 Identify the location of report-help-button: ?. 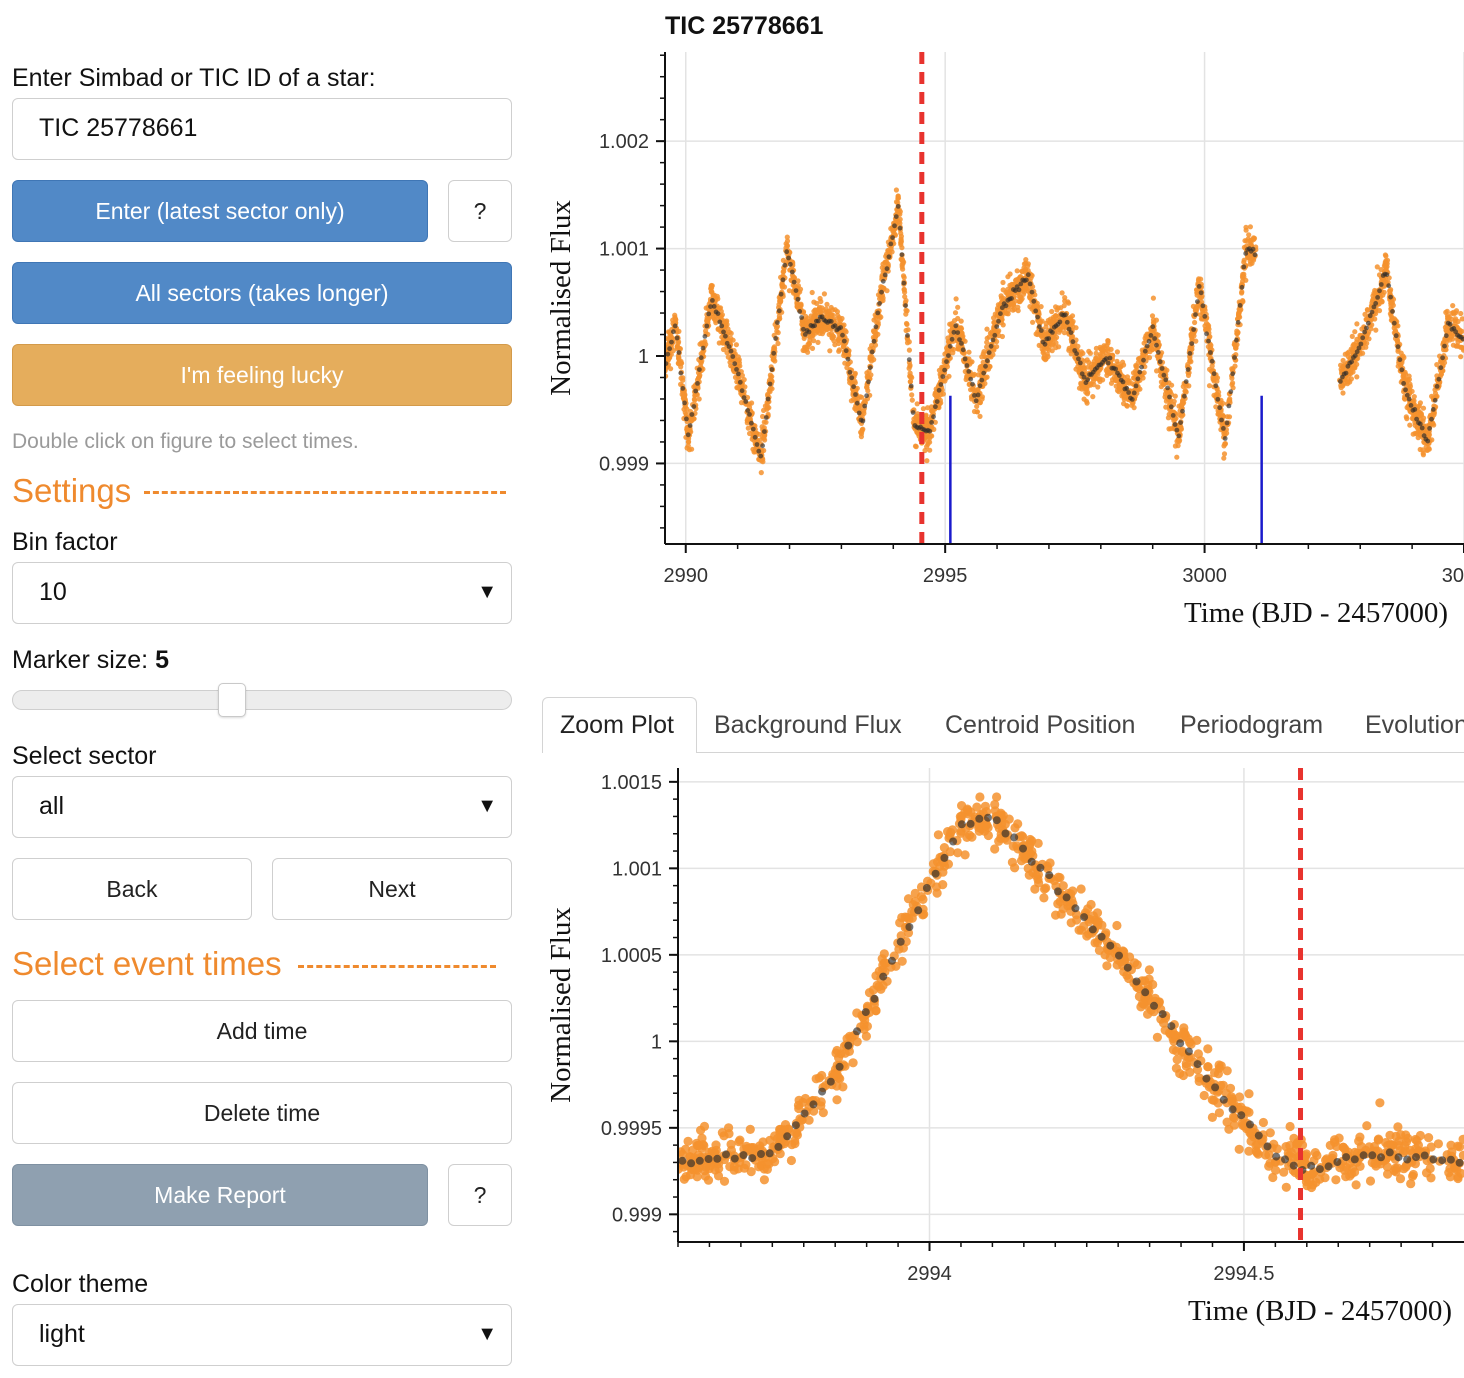
(480, 1195).